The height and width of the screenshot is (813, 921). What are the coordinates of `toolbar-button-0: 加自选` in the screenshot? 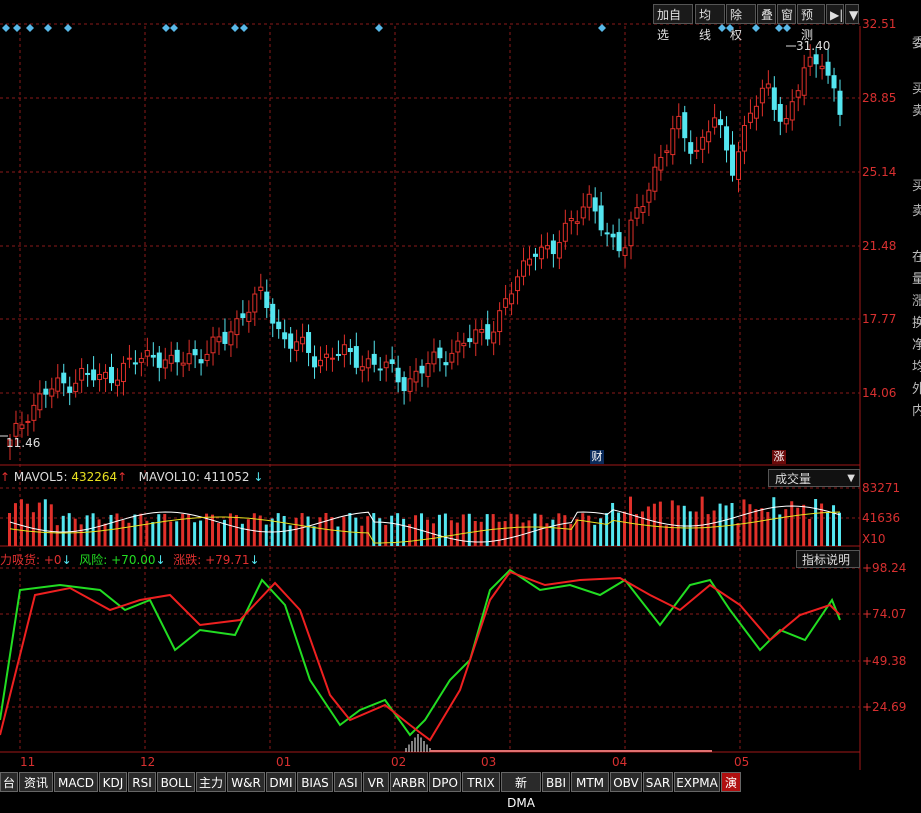 It's located at (673, 23).